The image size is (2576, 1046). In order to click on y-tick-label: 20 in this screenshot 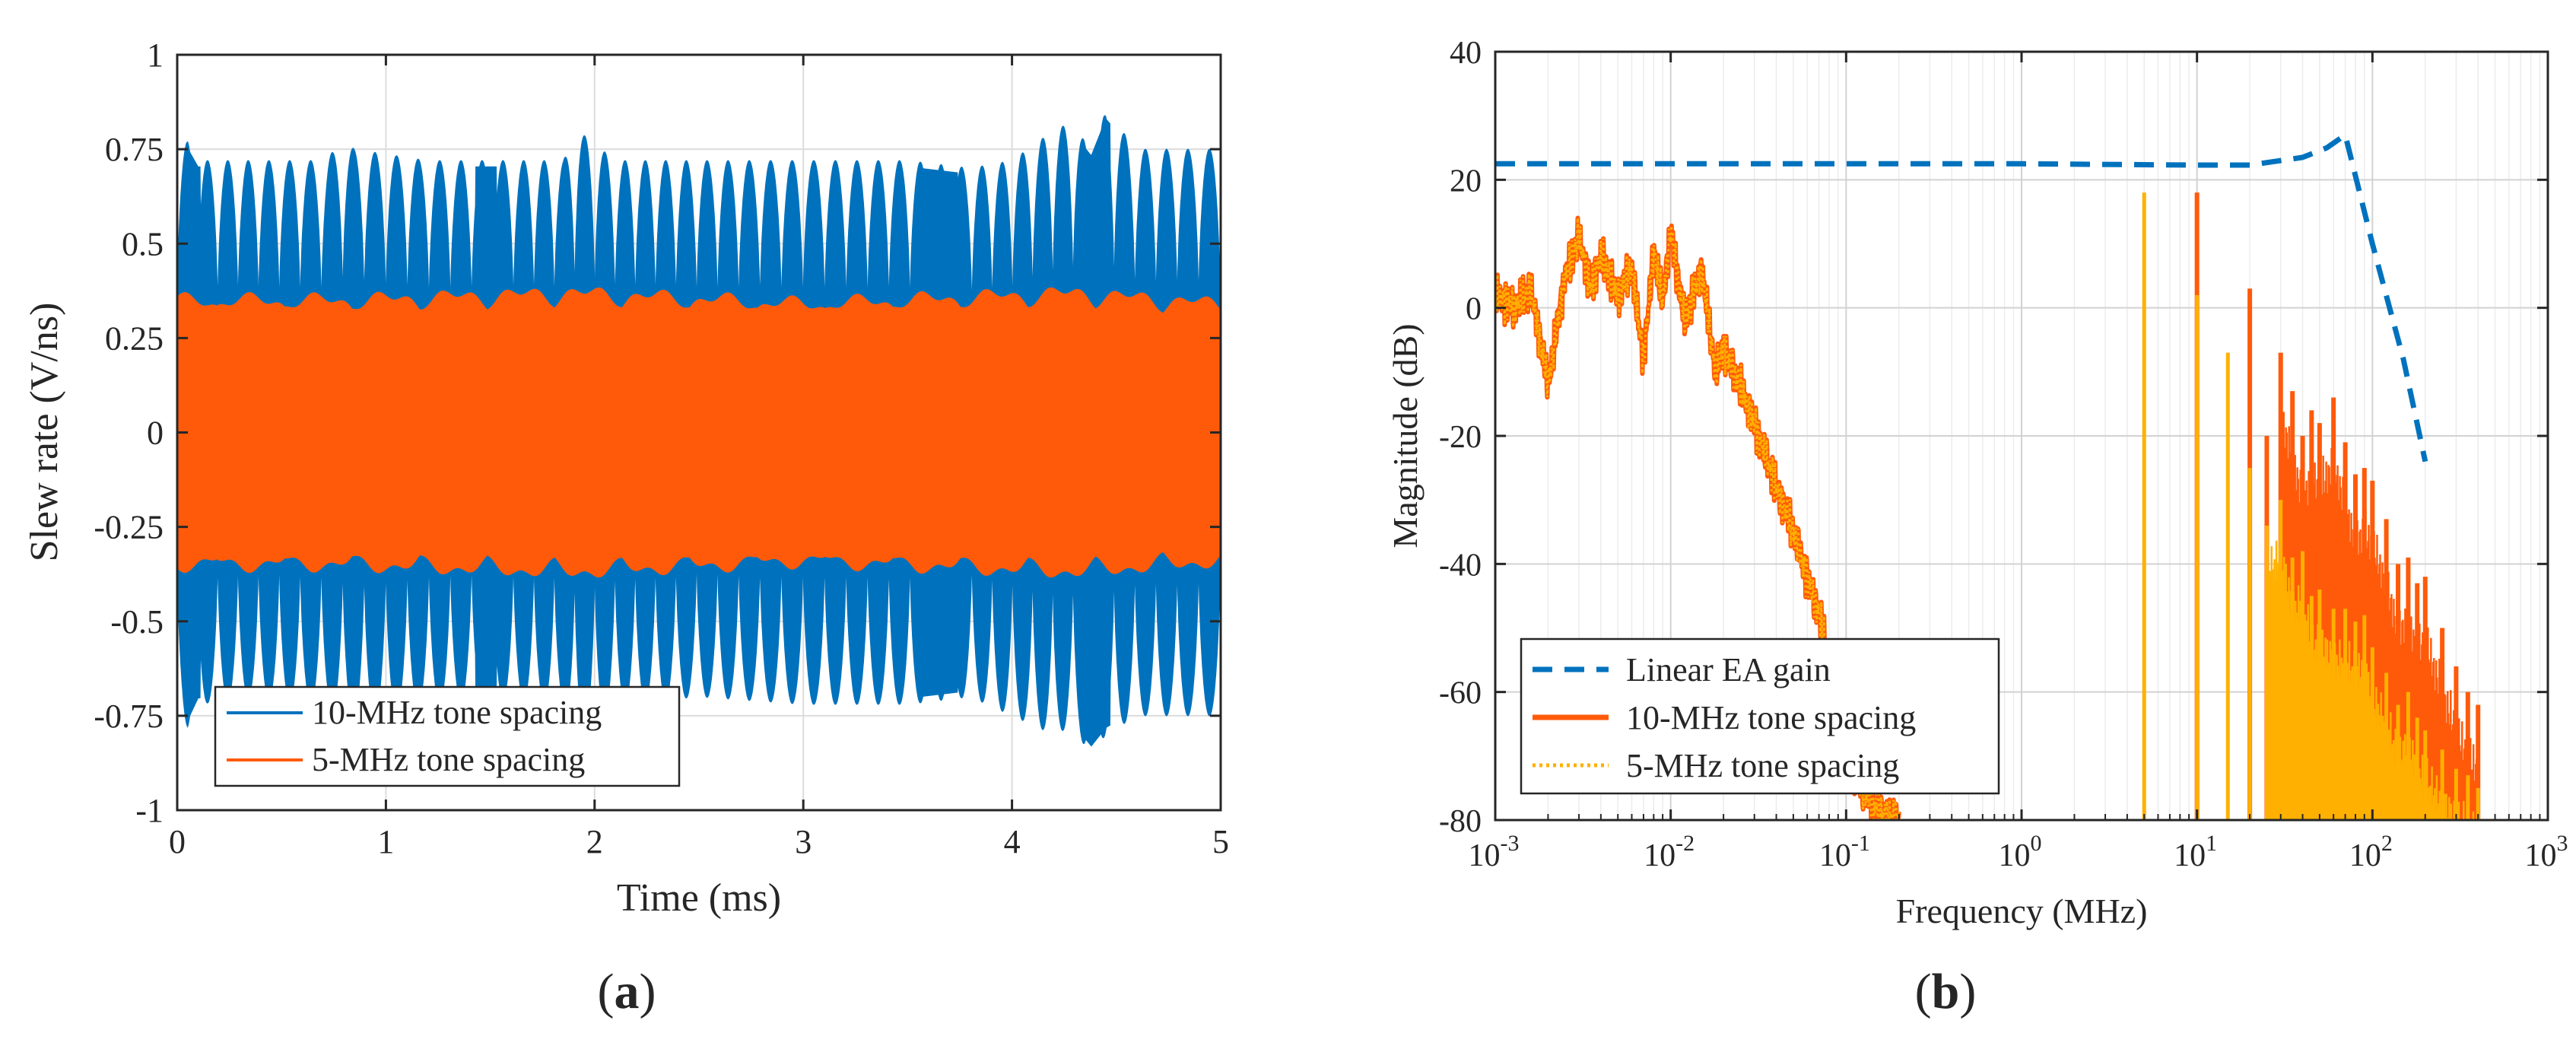, I will do `click(1466, 181)`.